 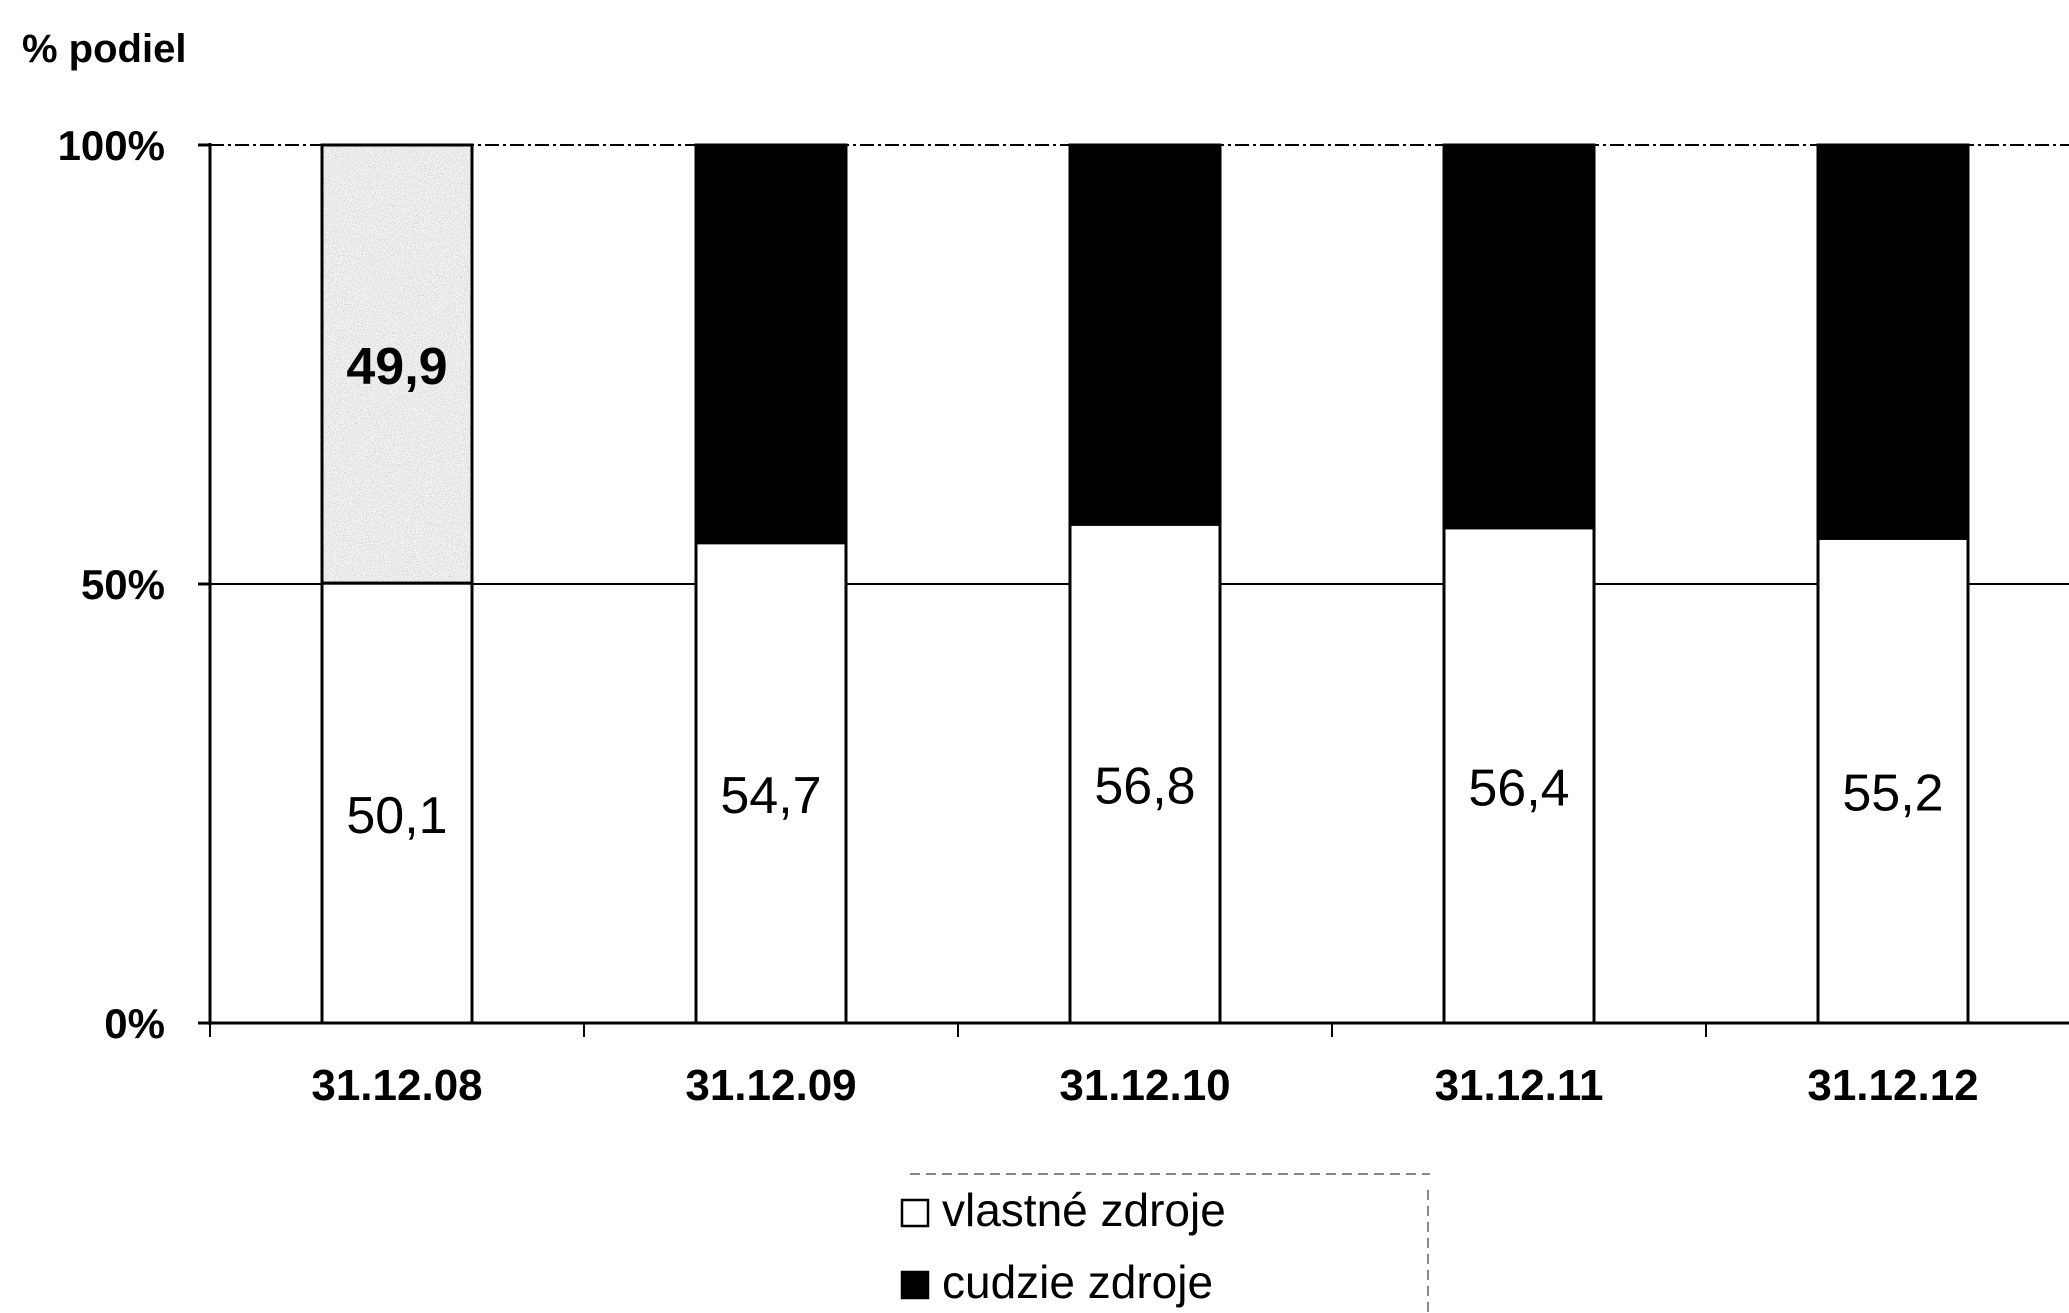 I want to click on data-label-vlastne-1: 54,7, so click(x=770, y=796).